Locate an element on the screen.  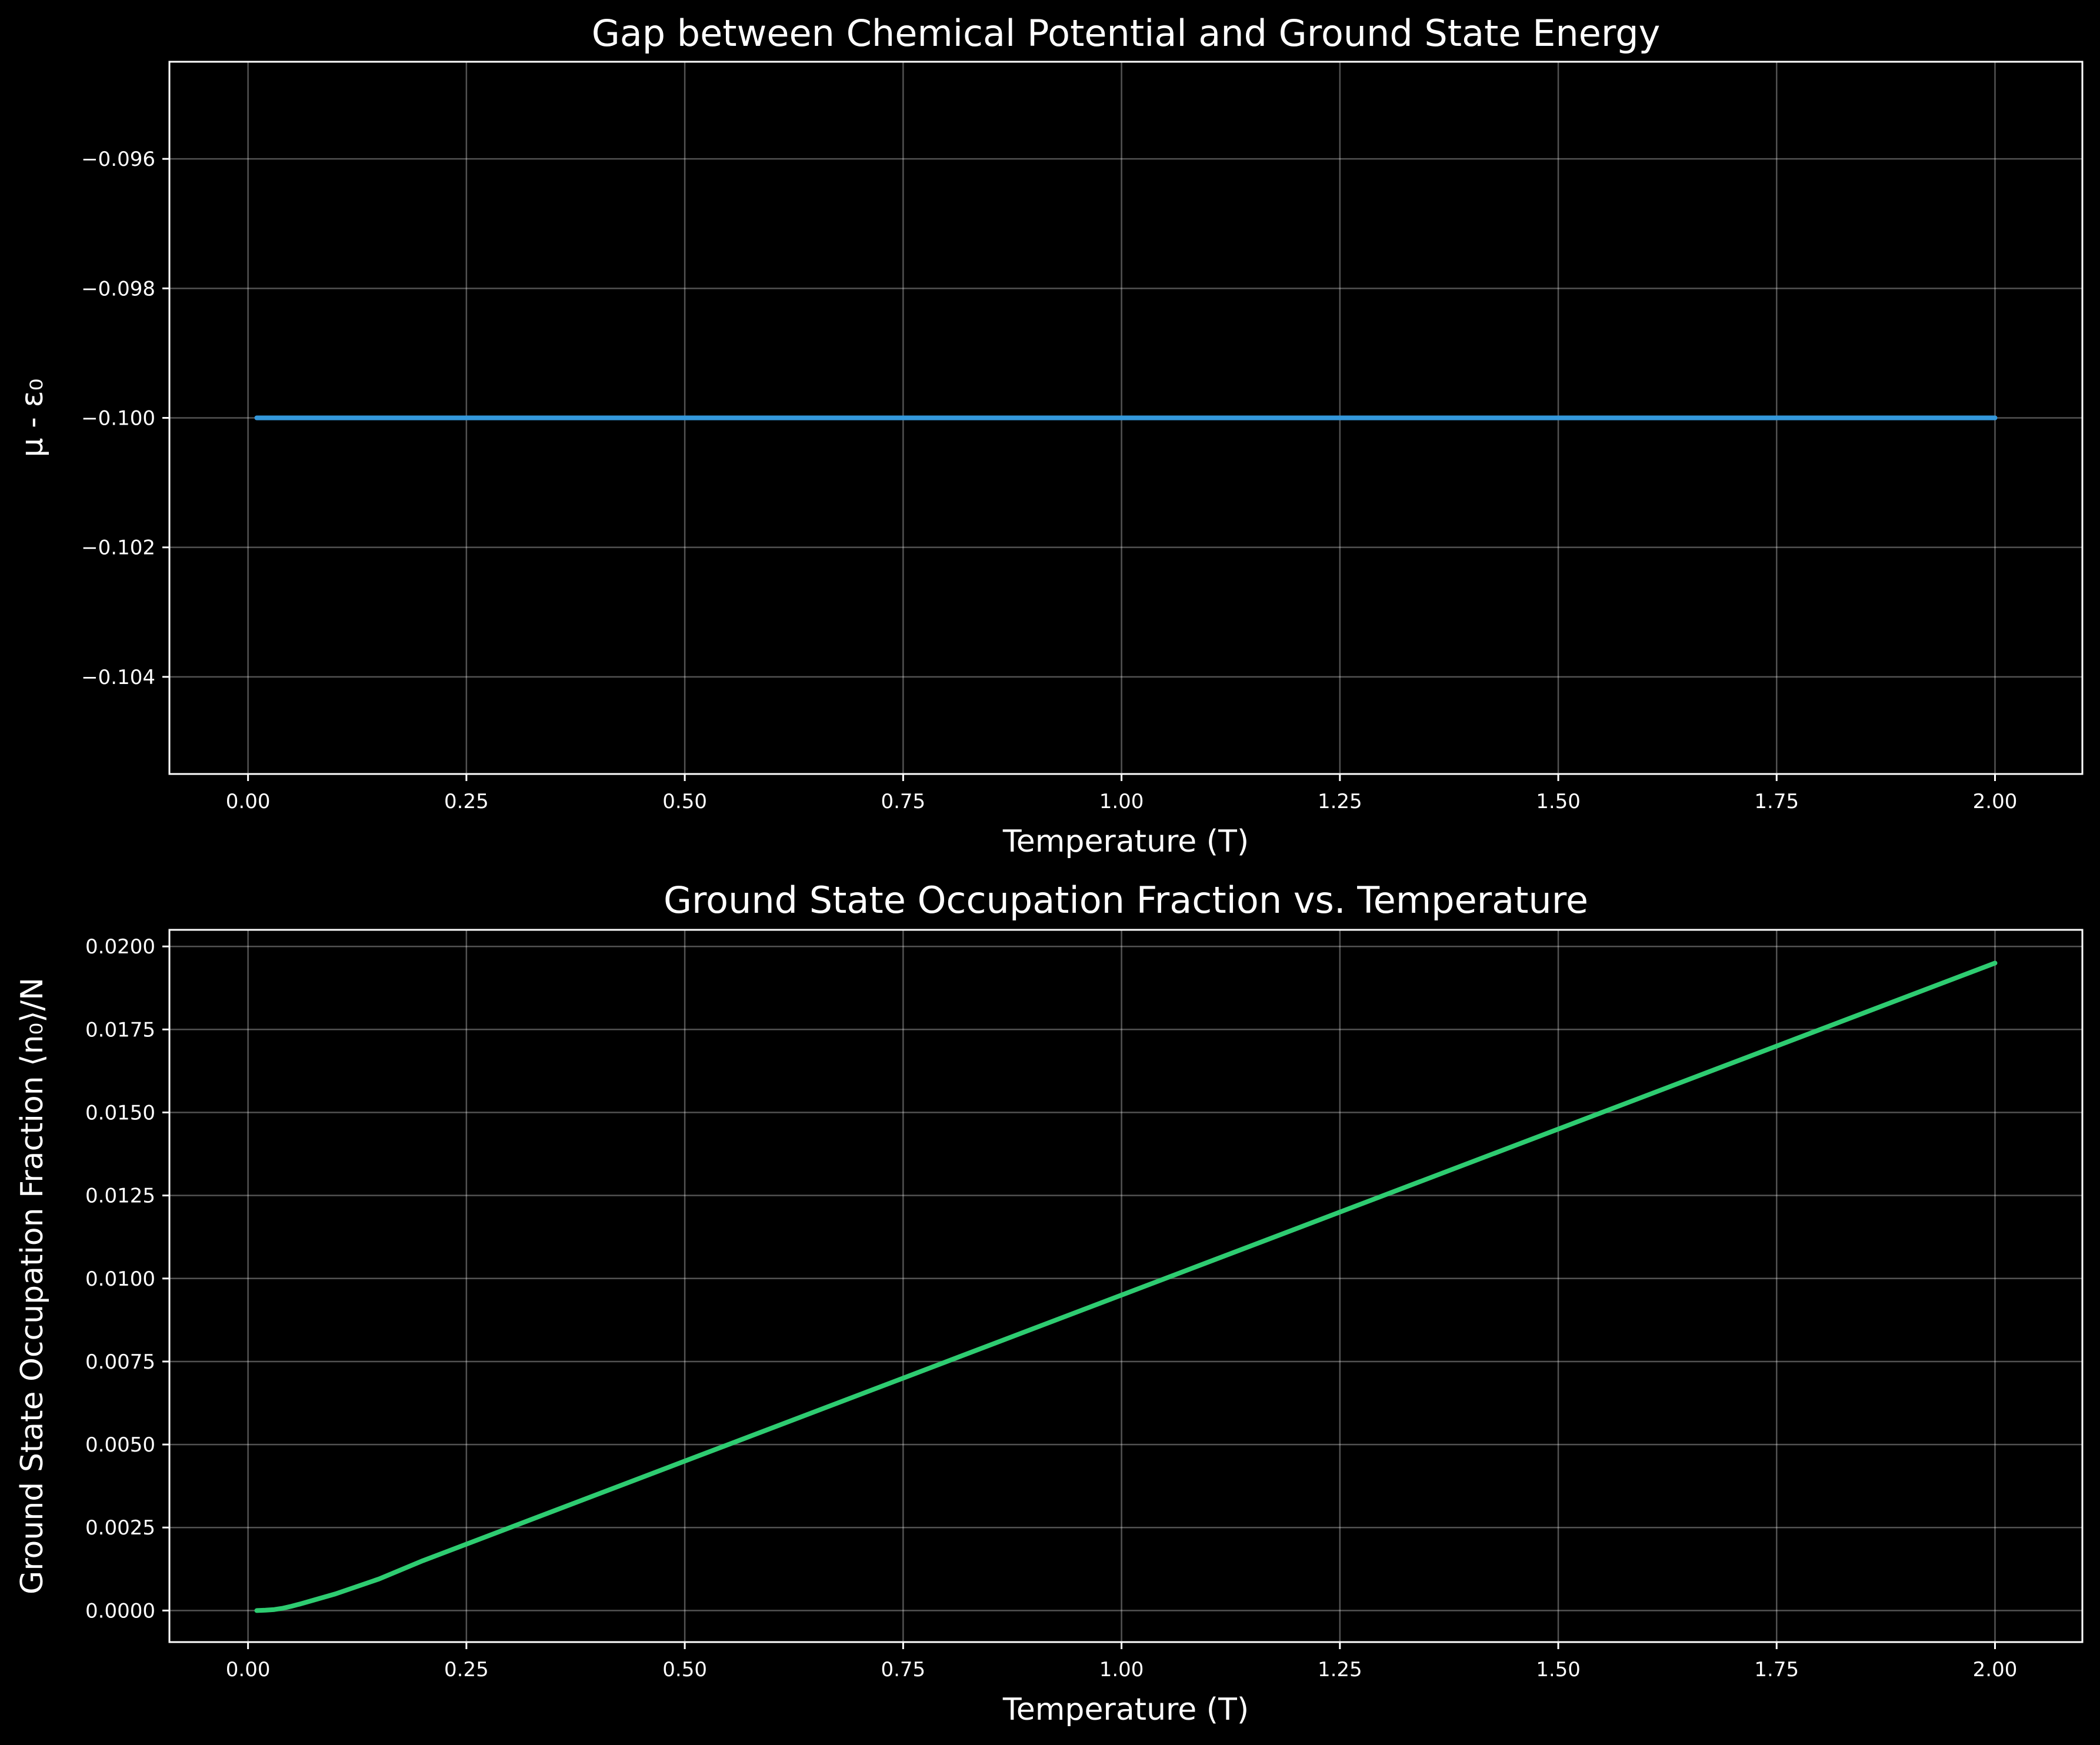
x-axis-label-top: Temperature (T) is located at coordinates (1125, 841).